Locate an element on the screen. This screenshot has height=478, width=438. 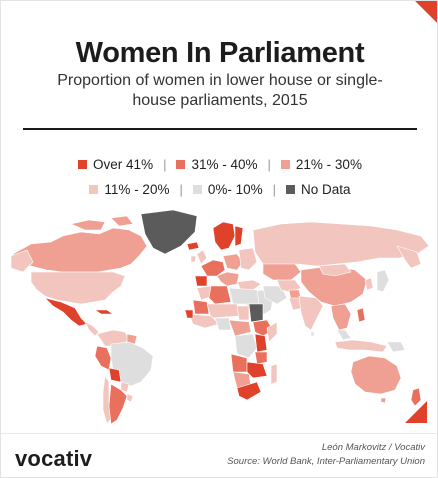
region-madagascar is located at coordinates (274, 374).